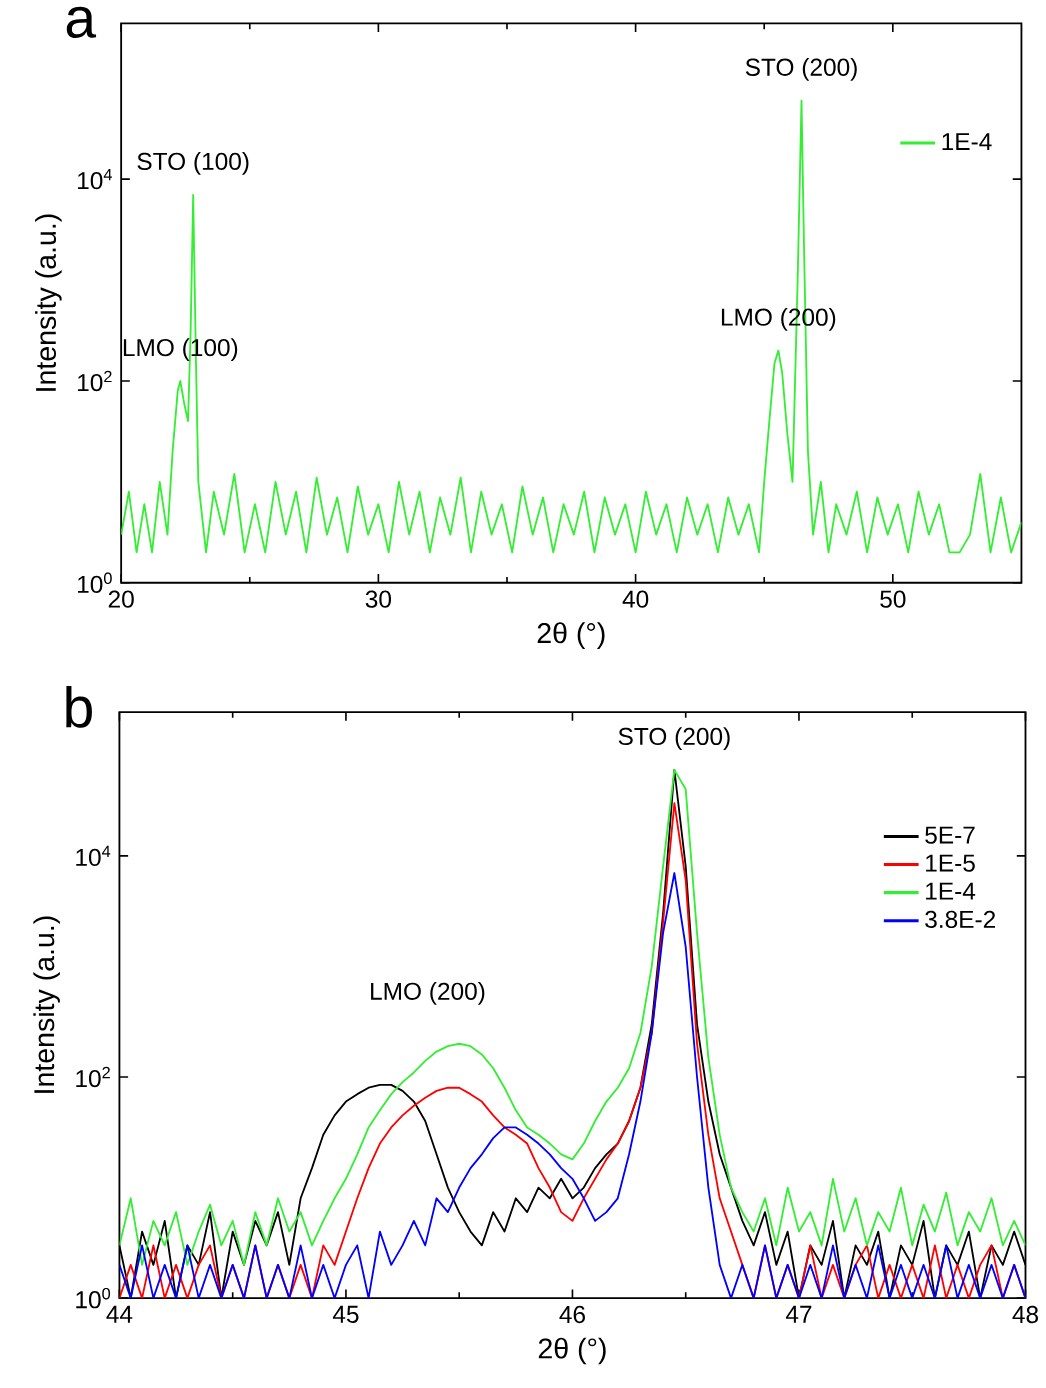 The height and width of the screenshot is (1388, 1046). I want to click on x-tick-label: 48, so click(1025, 1314).